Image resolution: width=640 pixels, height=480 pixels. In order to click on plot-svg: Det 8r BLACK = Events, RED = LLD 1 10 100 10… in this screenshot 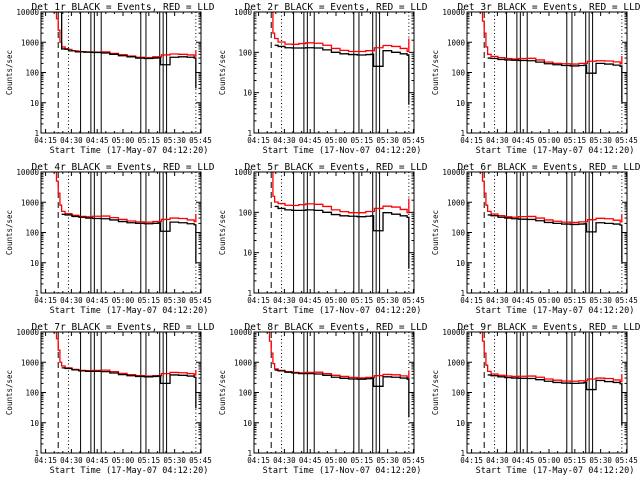, I will do `click(323, 399)`.